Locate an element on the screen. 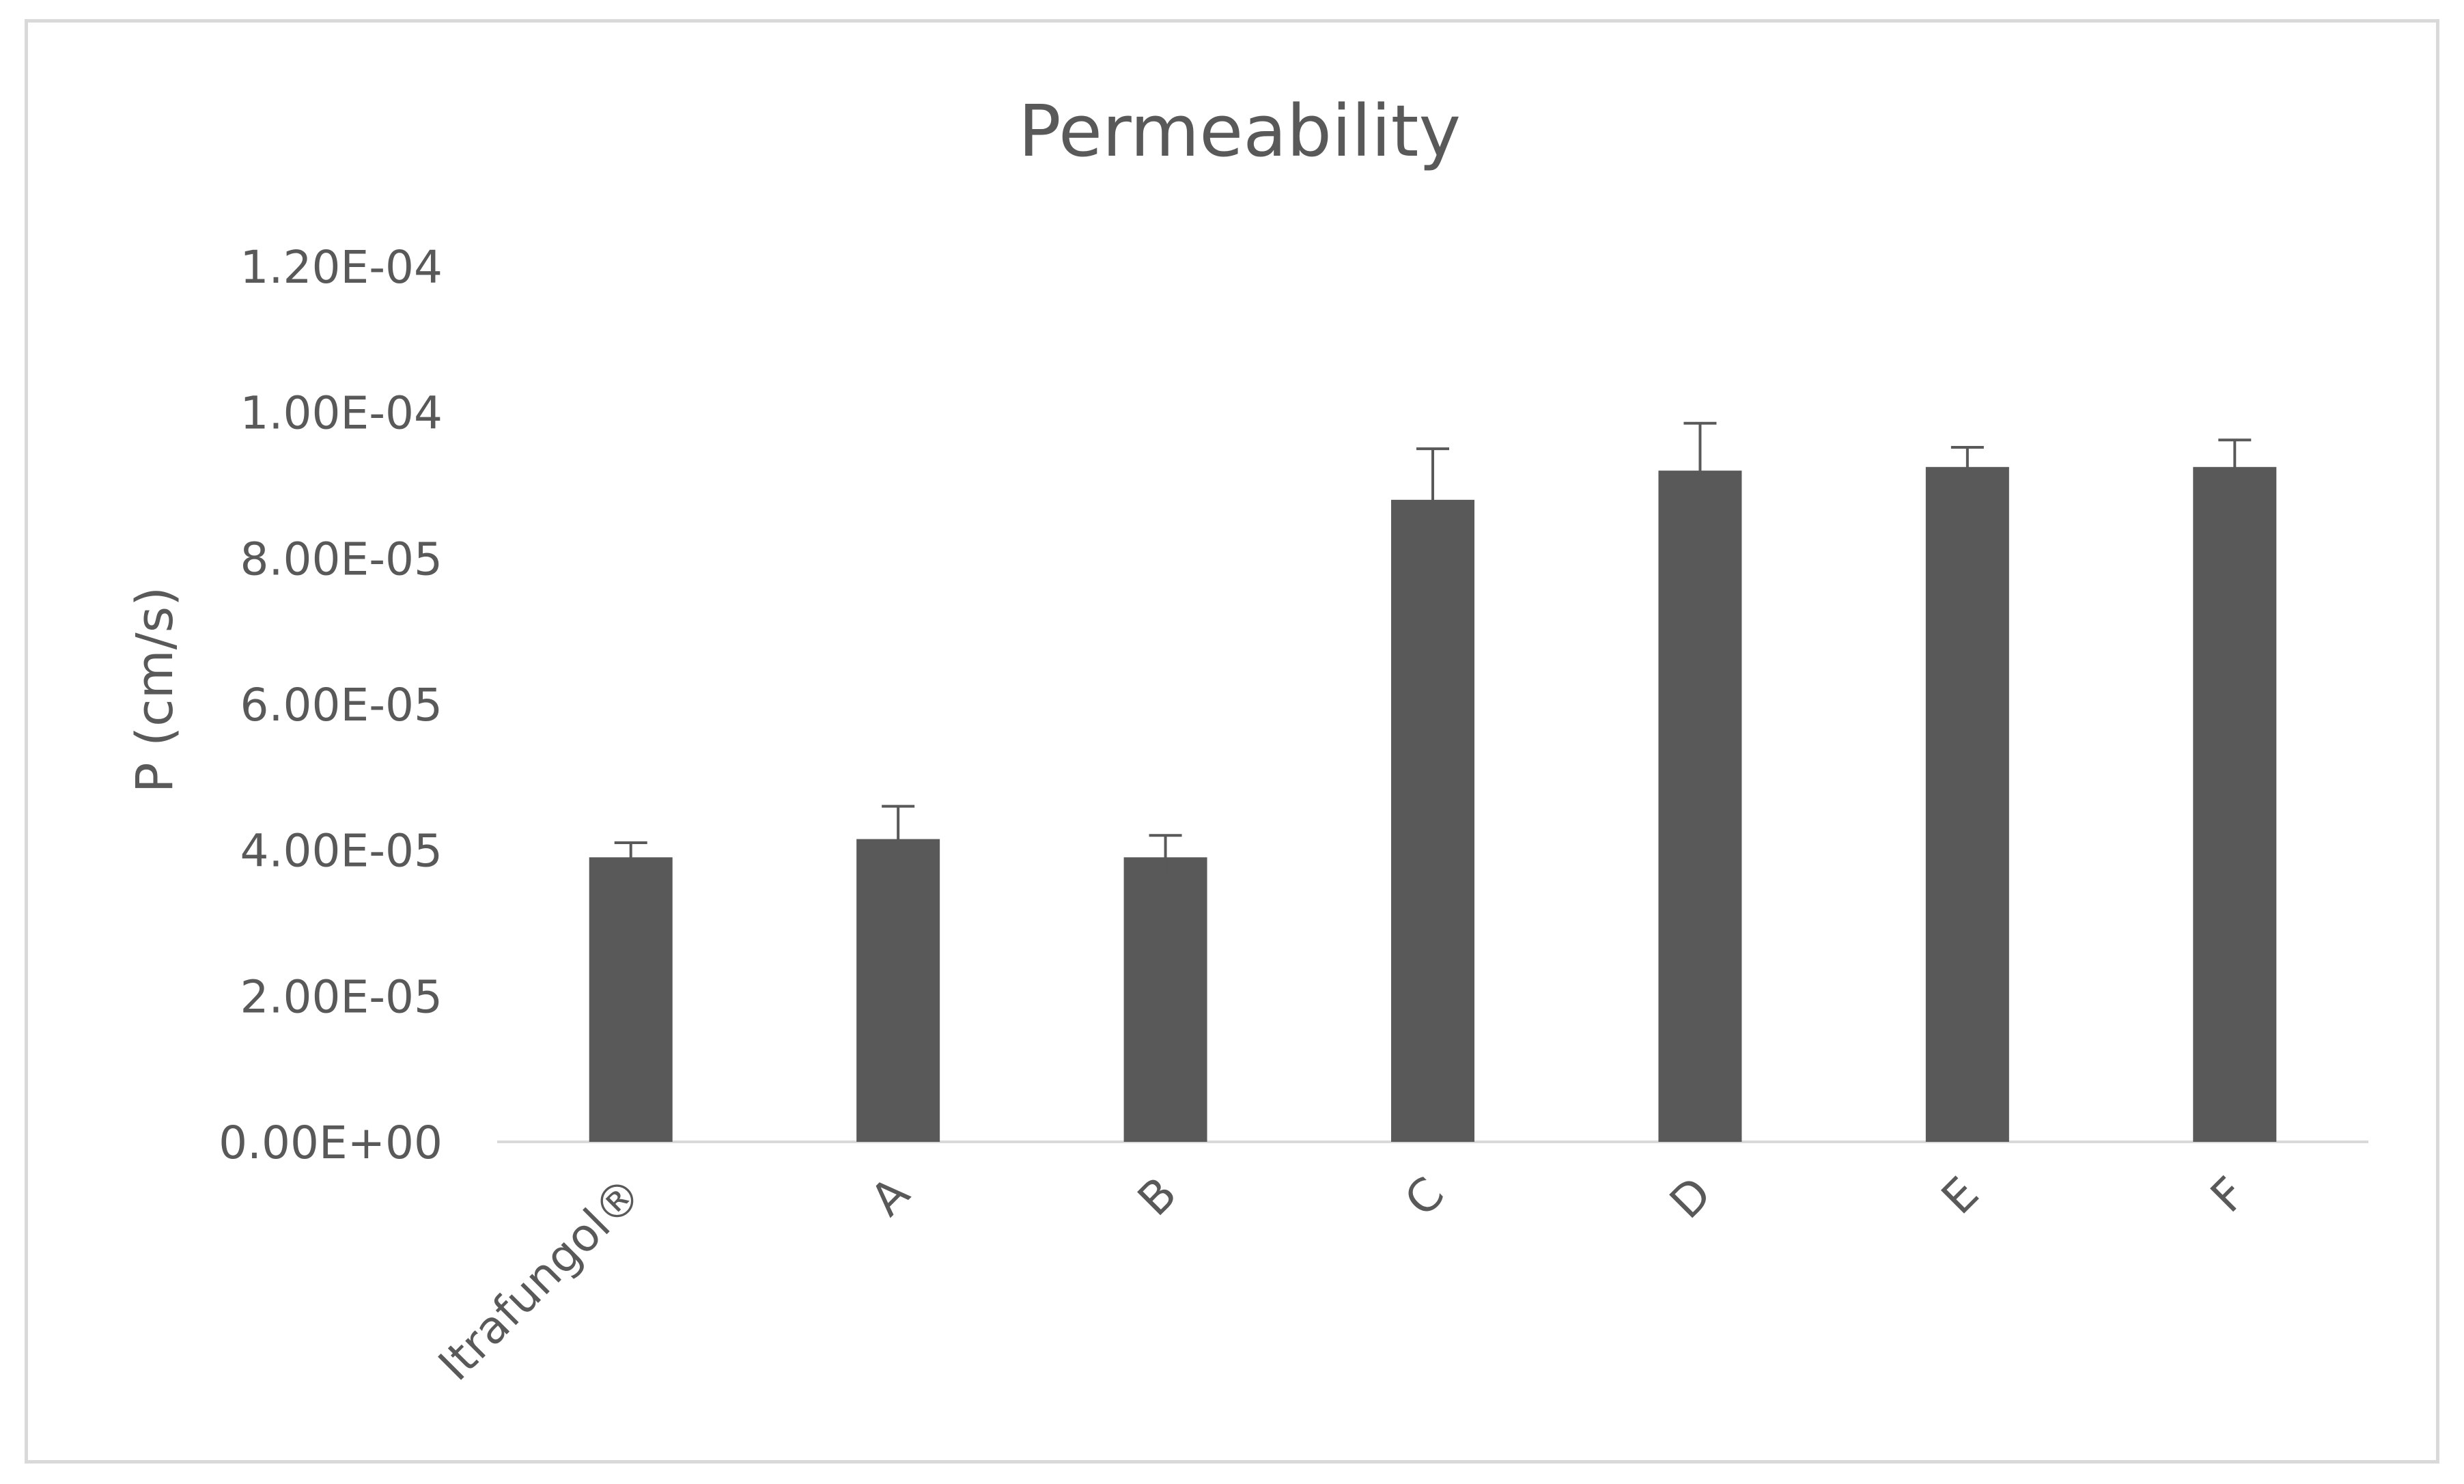  y-tick-label: 2.00E-05 is located at coordinates (341, 996).